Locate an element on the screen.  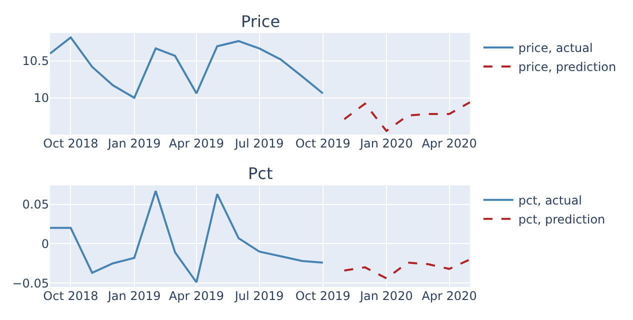
legend-label: price, prediction is located at coordinates (567, 67).